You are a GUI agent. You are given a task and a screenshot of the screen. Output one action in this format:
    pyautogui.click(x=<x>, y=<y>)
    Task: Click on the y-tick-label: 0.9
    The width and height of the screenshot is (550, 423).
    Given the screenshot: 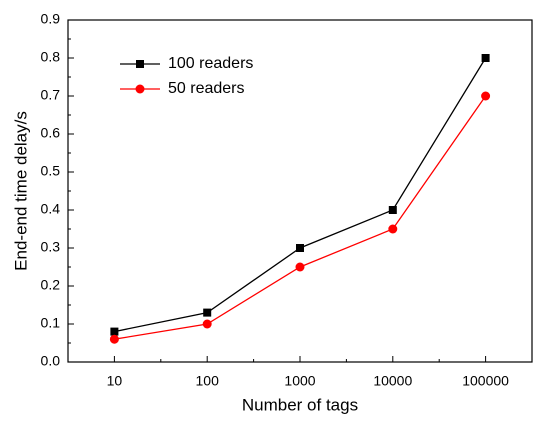 What is the action you would take?
    pyautogui.click(x=51, y=19)
    